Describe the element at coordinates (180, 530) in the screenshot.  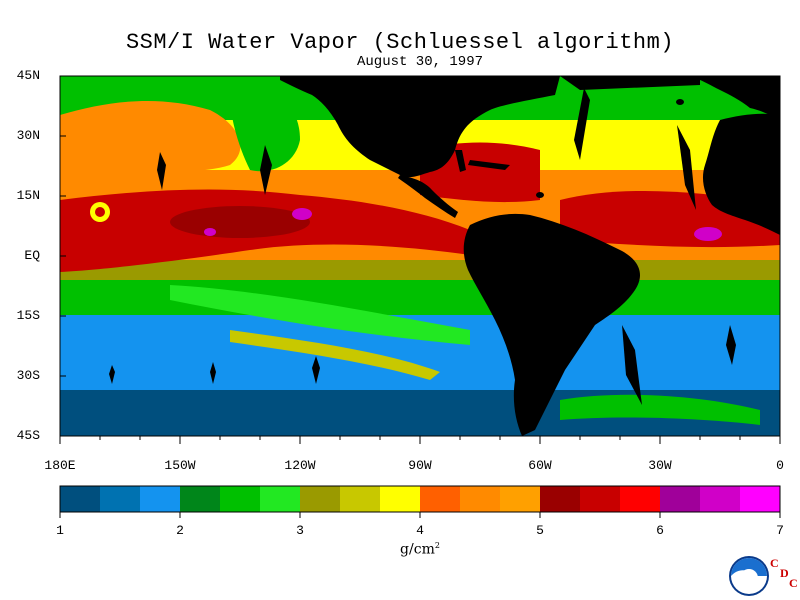
I see `colorbar-tick-label: 2` at that location.